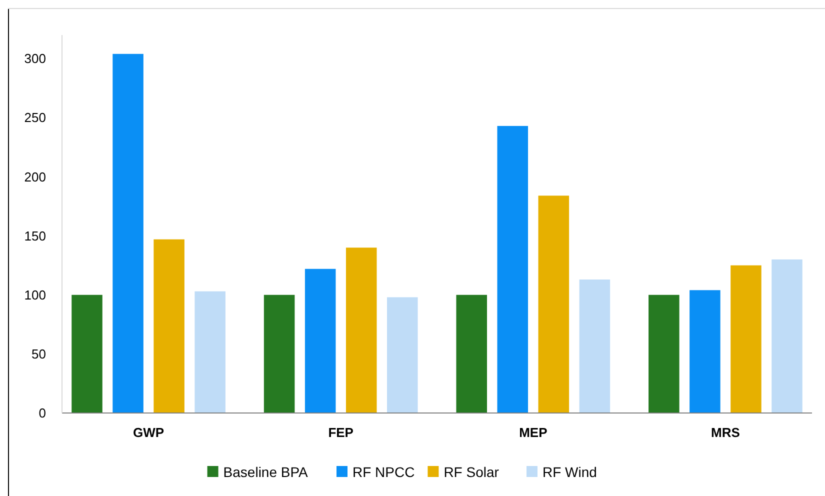 Image resolution: width=825 pixels, height=496 pixels. Describe the element at coordinates (35, 118) in the screenshot. I see `y-tick-label: 250` at that location.